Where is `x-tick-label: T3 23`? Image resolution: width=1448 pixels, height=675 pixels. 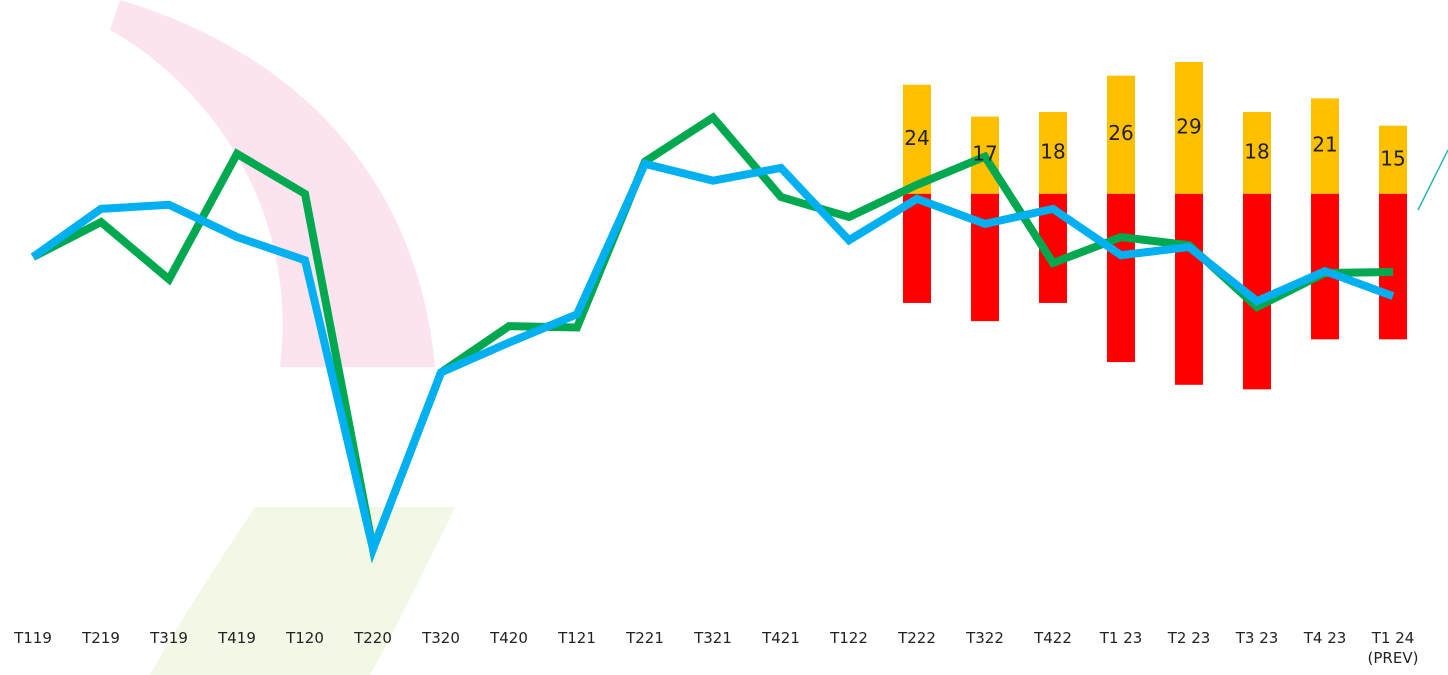 x-tick-label: T3 23 is located at coordinates (1257, 638).